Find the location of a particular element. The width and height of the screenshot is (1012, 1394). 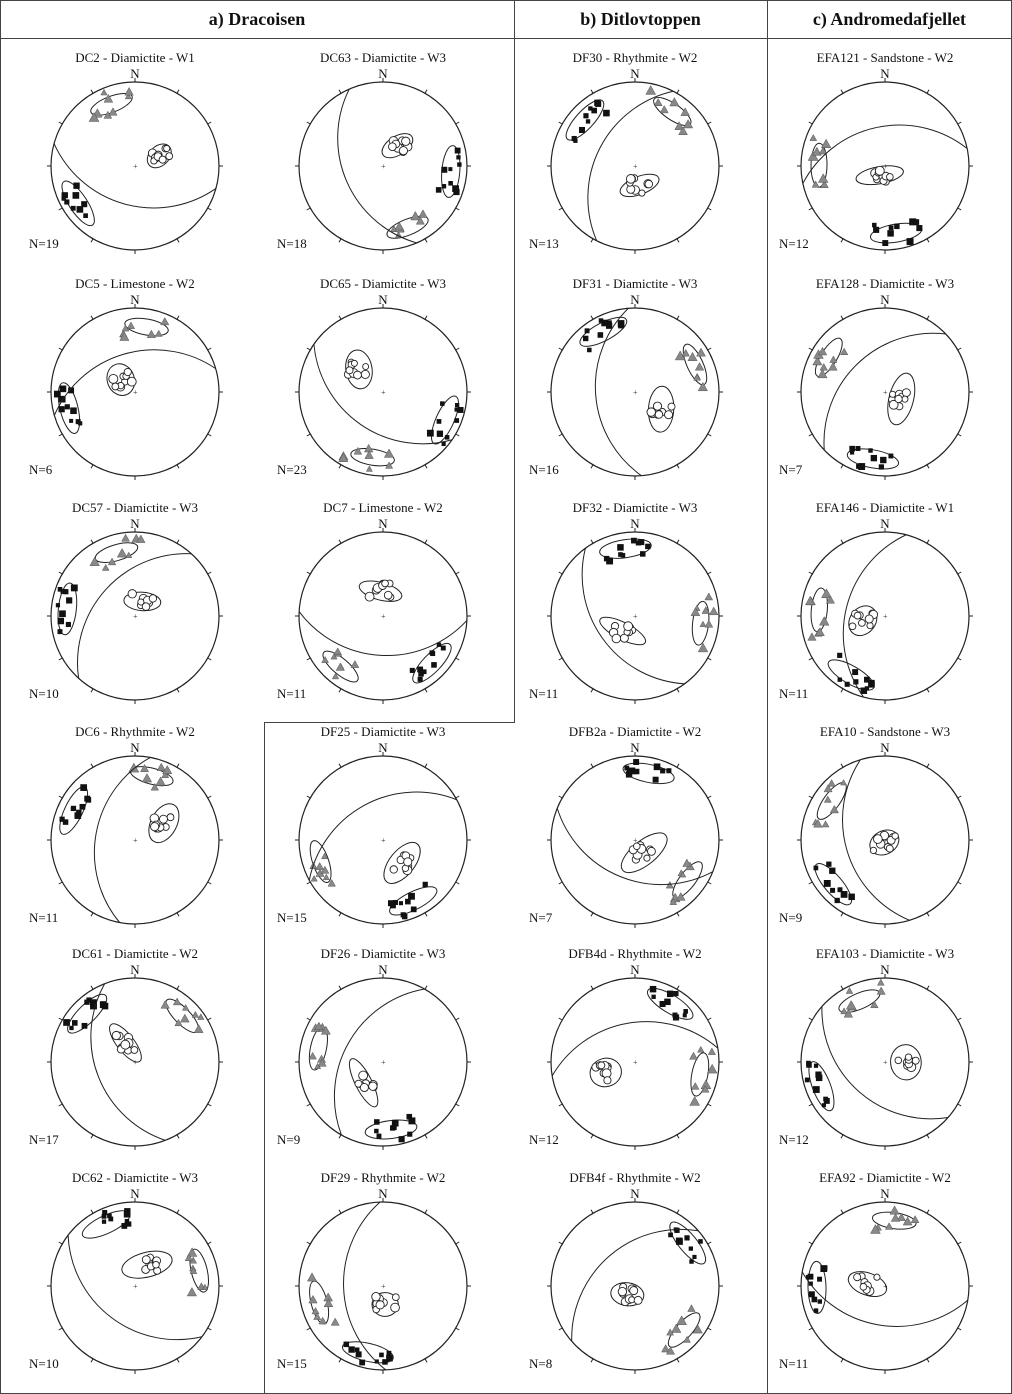

center-cross: + is located at coordinates (635, 166).